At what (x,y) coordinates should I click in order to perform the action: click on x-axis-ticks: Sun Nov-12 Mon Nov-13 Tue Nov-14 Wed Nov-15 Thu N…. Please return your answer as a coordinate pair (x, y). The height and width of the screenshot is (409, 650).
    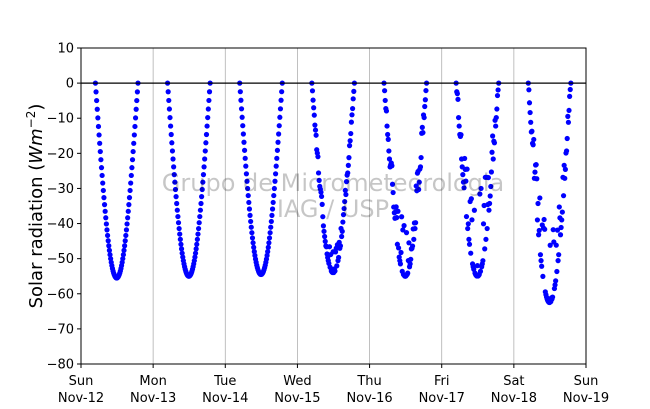
    Looking at the image, I should click on (333, 385).